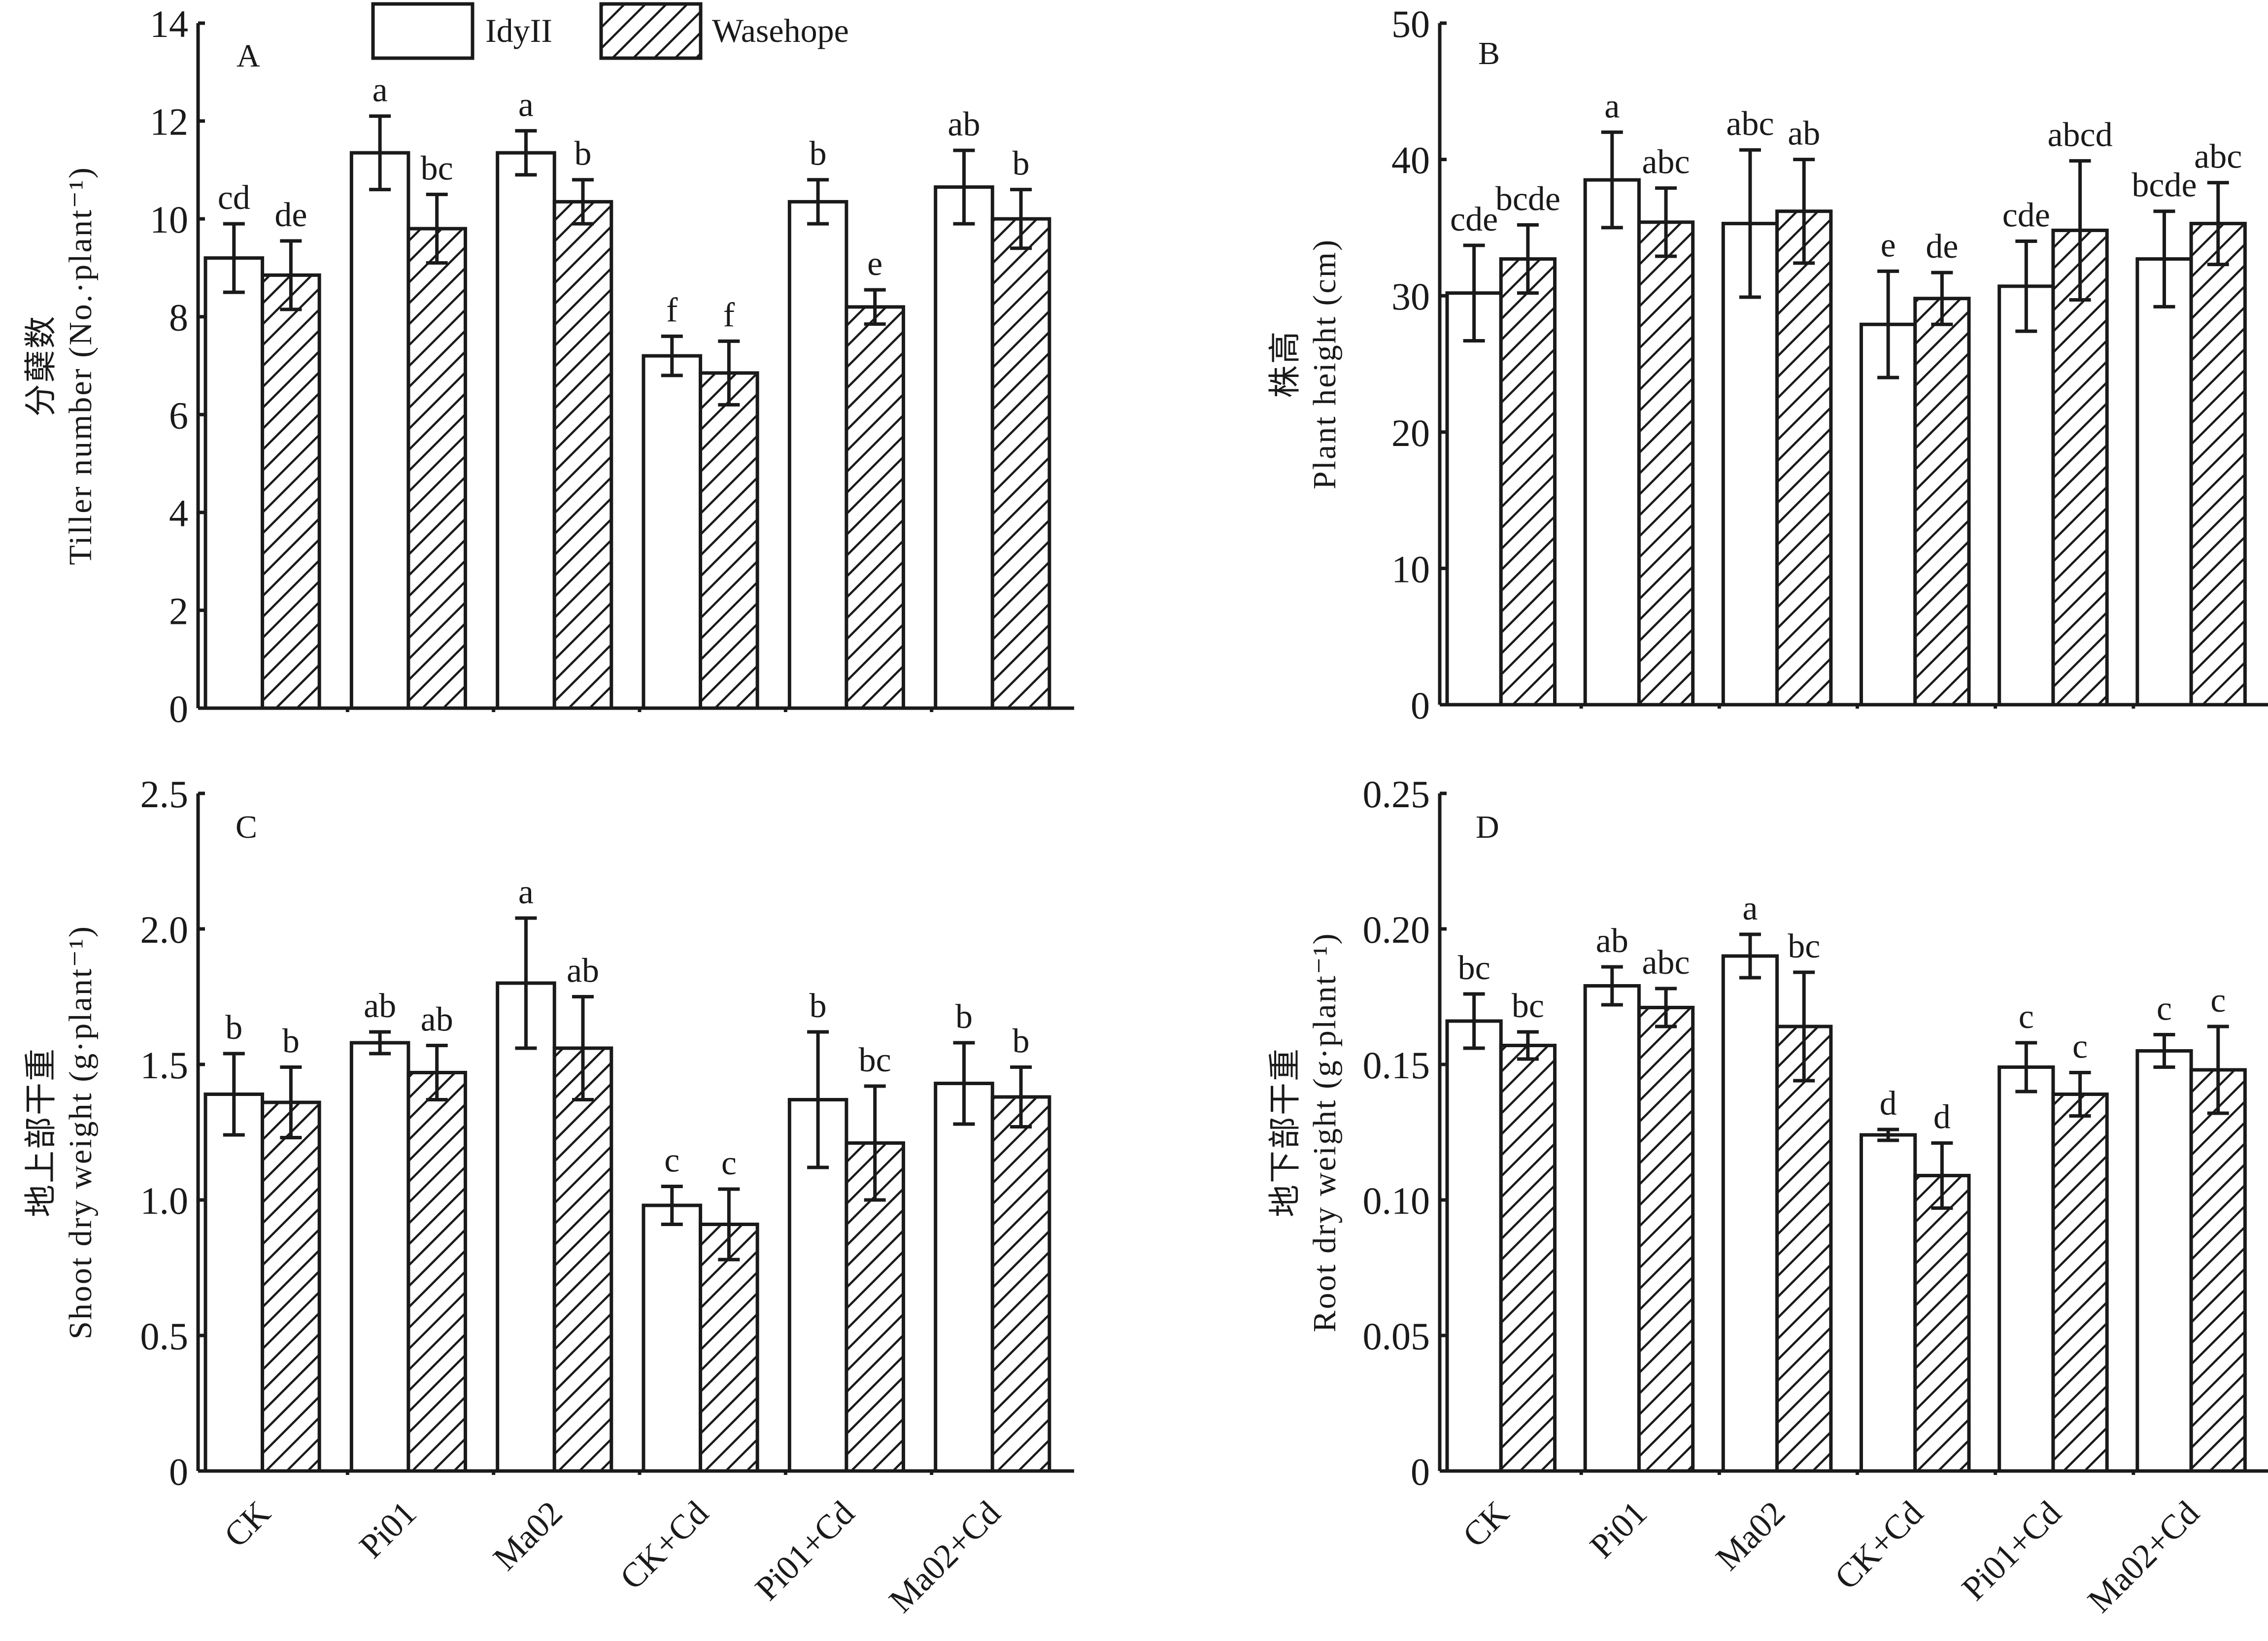 The width and height of the screenshot is (2268, 1641). What do you see at coordinates (248, 56) in the screenshot?
I see `panel-letter: A` at bounding box center [248, 56].